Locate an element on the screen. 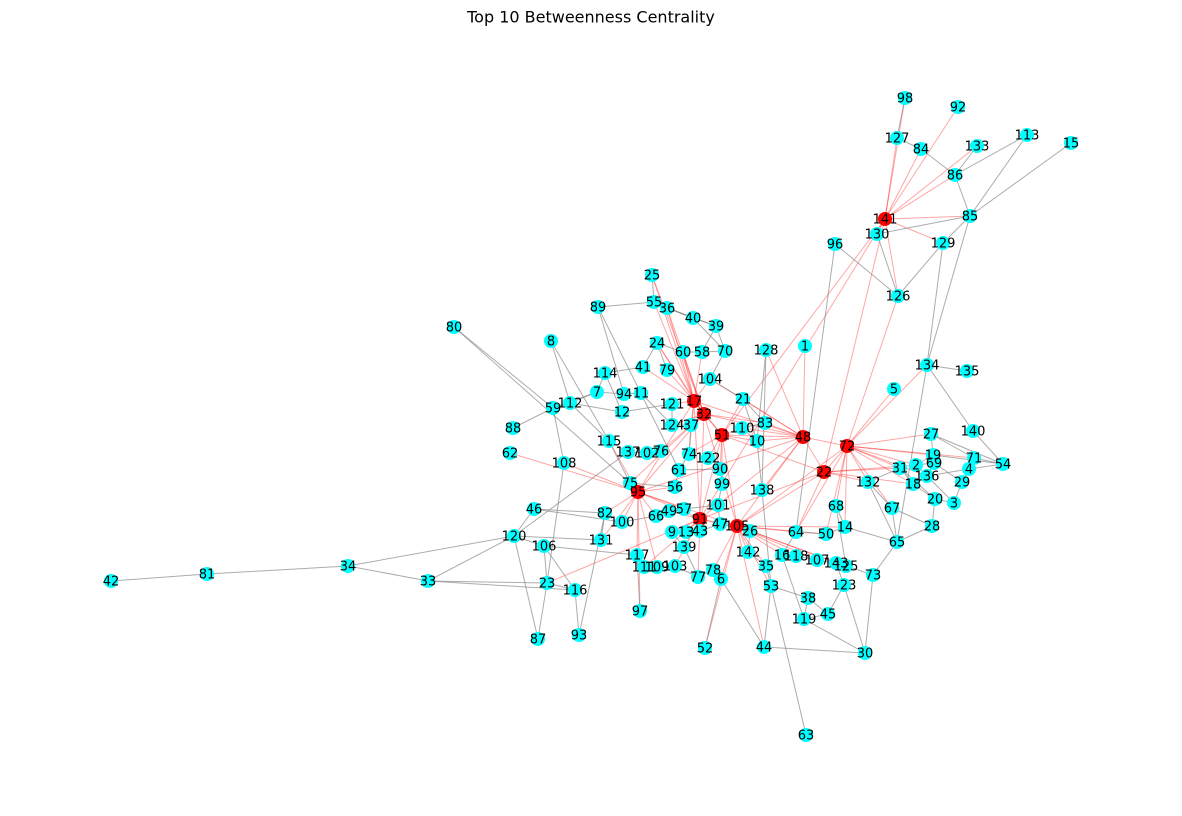  node-label: 86 is located at coordinates (955, 176).